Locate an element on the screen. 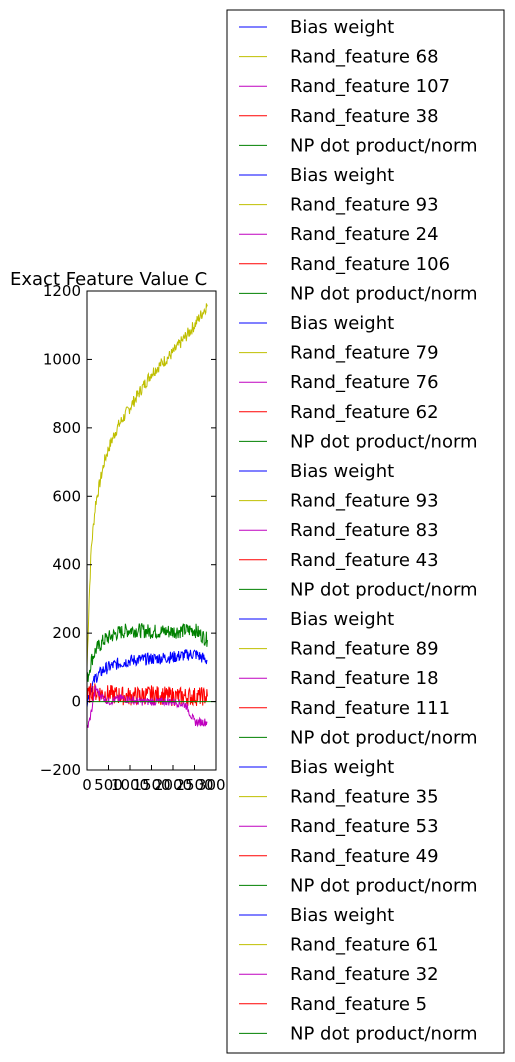  y-tick-label: 400 is located at coordinates (66, 565).